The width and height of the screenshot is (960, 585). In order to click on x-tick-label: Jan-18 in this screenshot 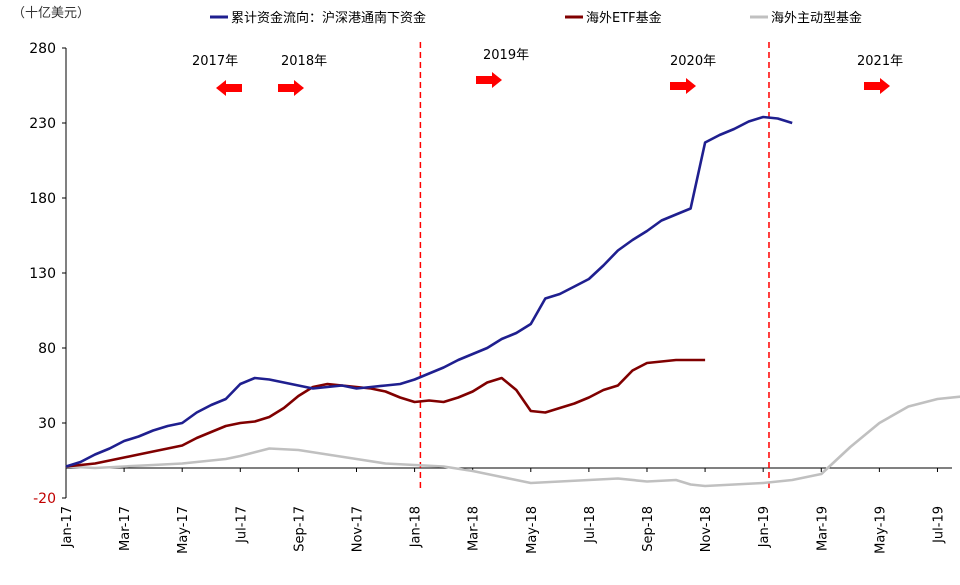, I will do `click(416, 527)`.